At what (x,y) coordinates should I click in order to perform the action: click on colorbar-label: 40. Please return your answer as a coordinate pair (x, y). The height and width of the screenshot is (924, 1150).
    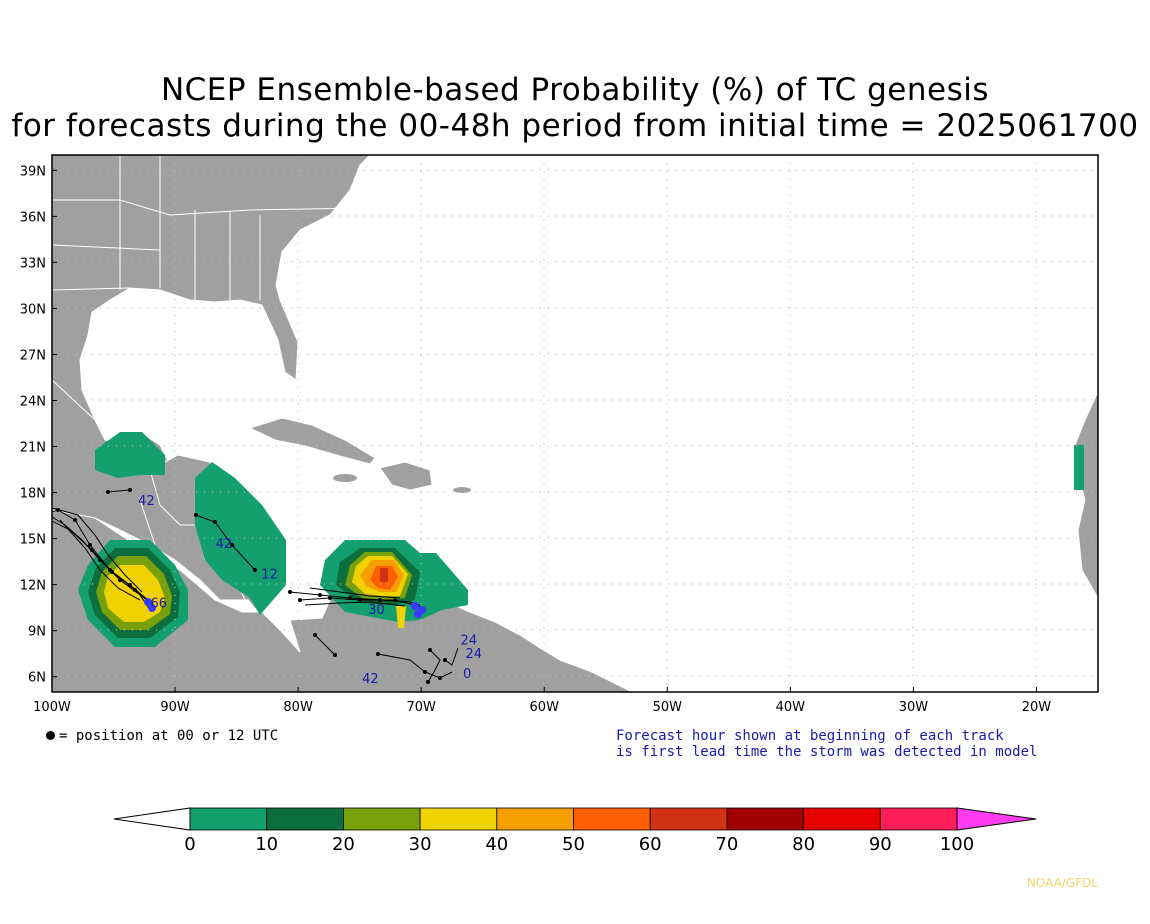
    Looking at the image, I should click on (496, 844).